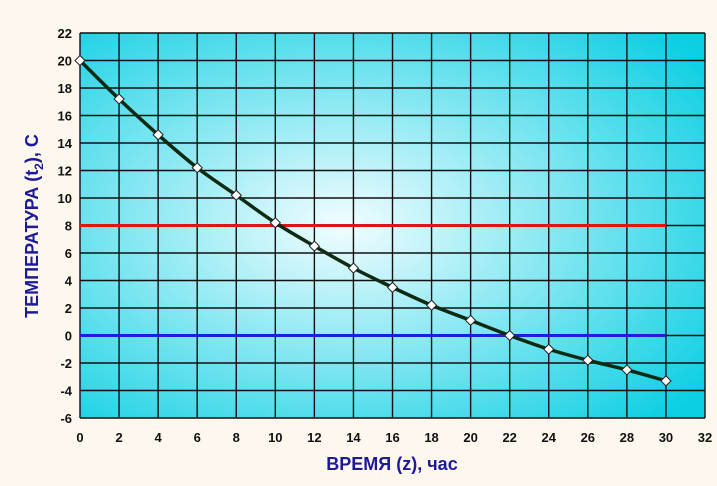 This screenshot has width=717, height=486. Describe the element at coordinates (32, 244) in the screenshot. I see `y-axis-title-main: ТЕМПЕРАТУРА (t` at that location.